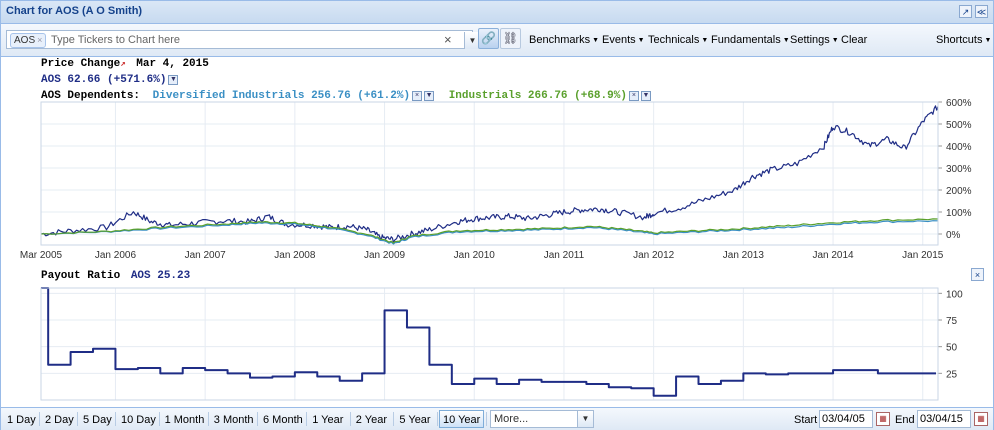  I want to click on menu-label: Events, so click(619, 40).